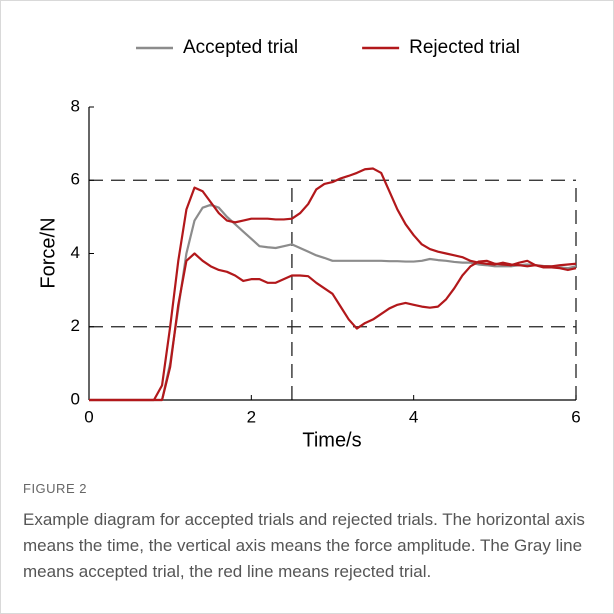  I want to click on y-tick-label: 2, so click(75, 325).